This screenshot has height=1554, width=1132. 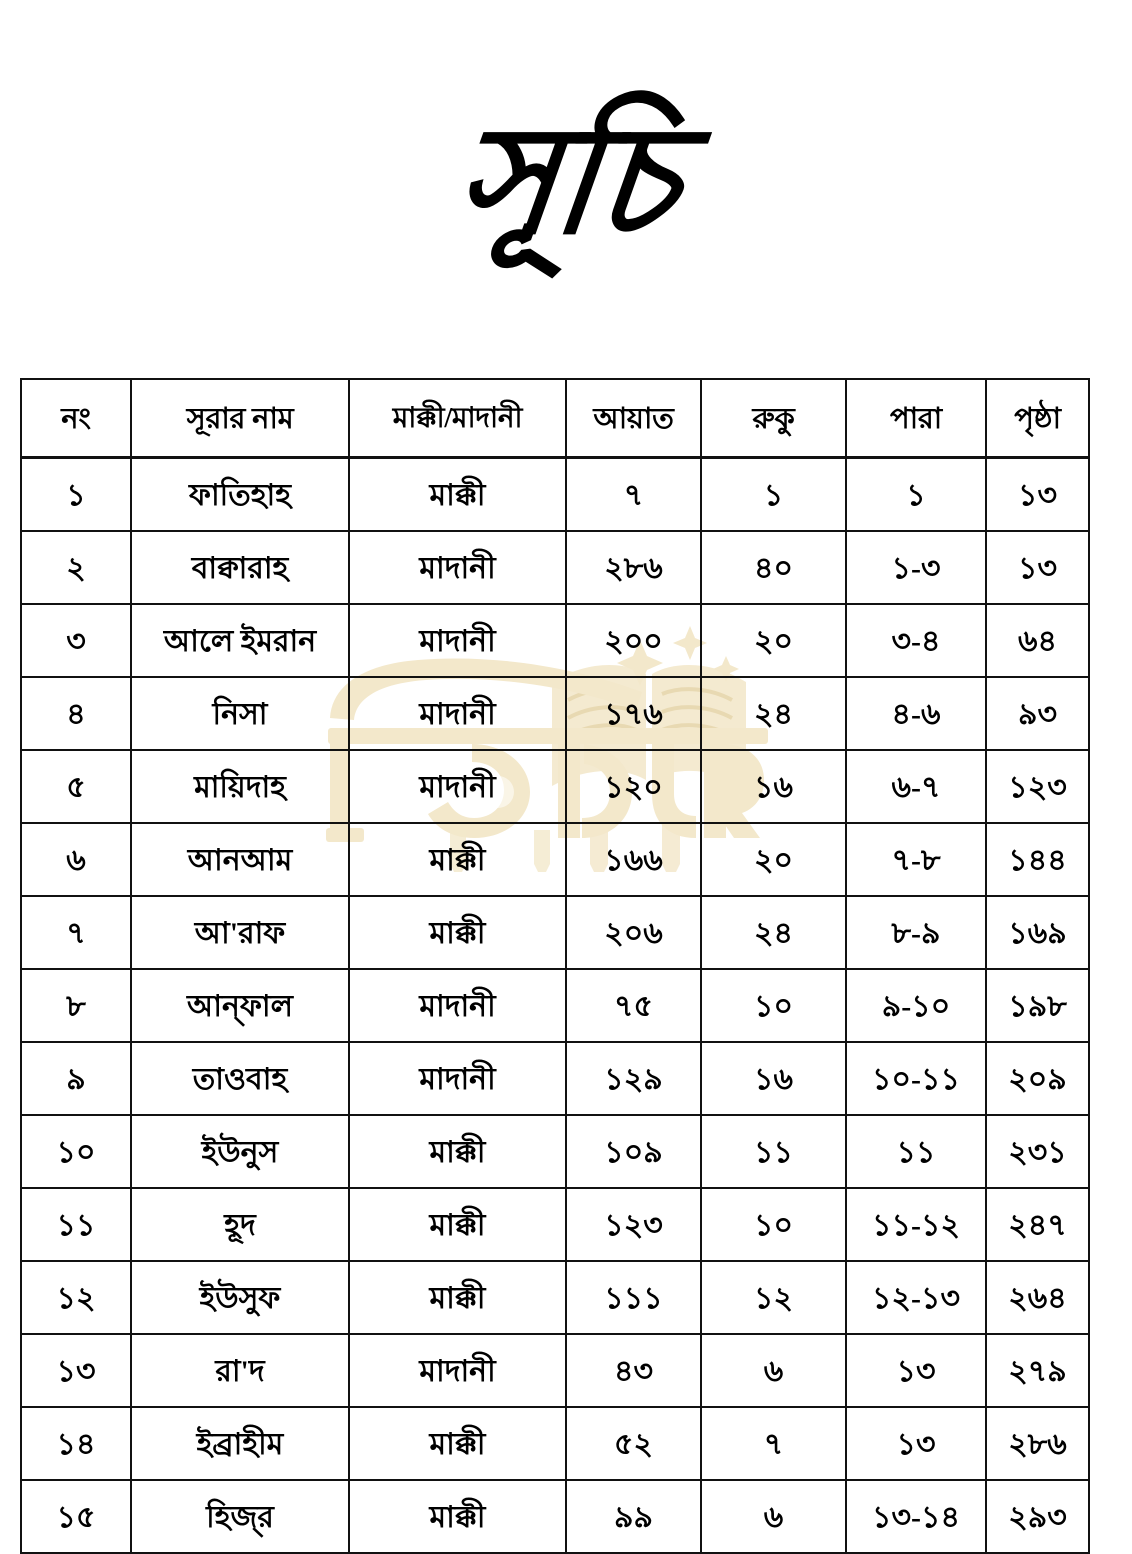 What do you see at coordinates (773, 495) in the screenshot?
I see `cell-ruku-value: ১` at bounding box center [773, 495].